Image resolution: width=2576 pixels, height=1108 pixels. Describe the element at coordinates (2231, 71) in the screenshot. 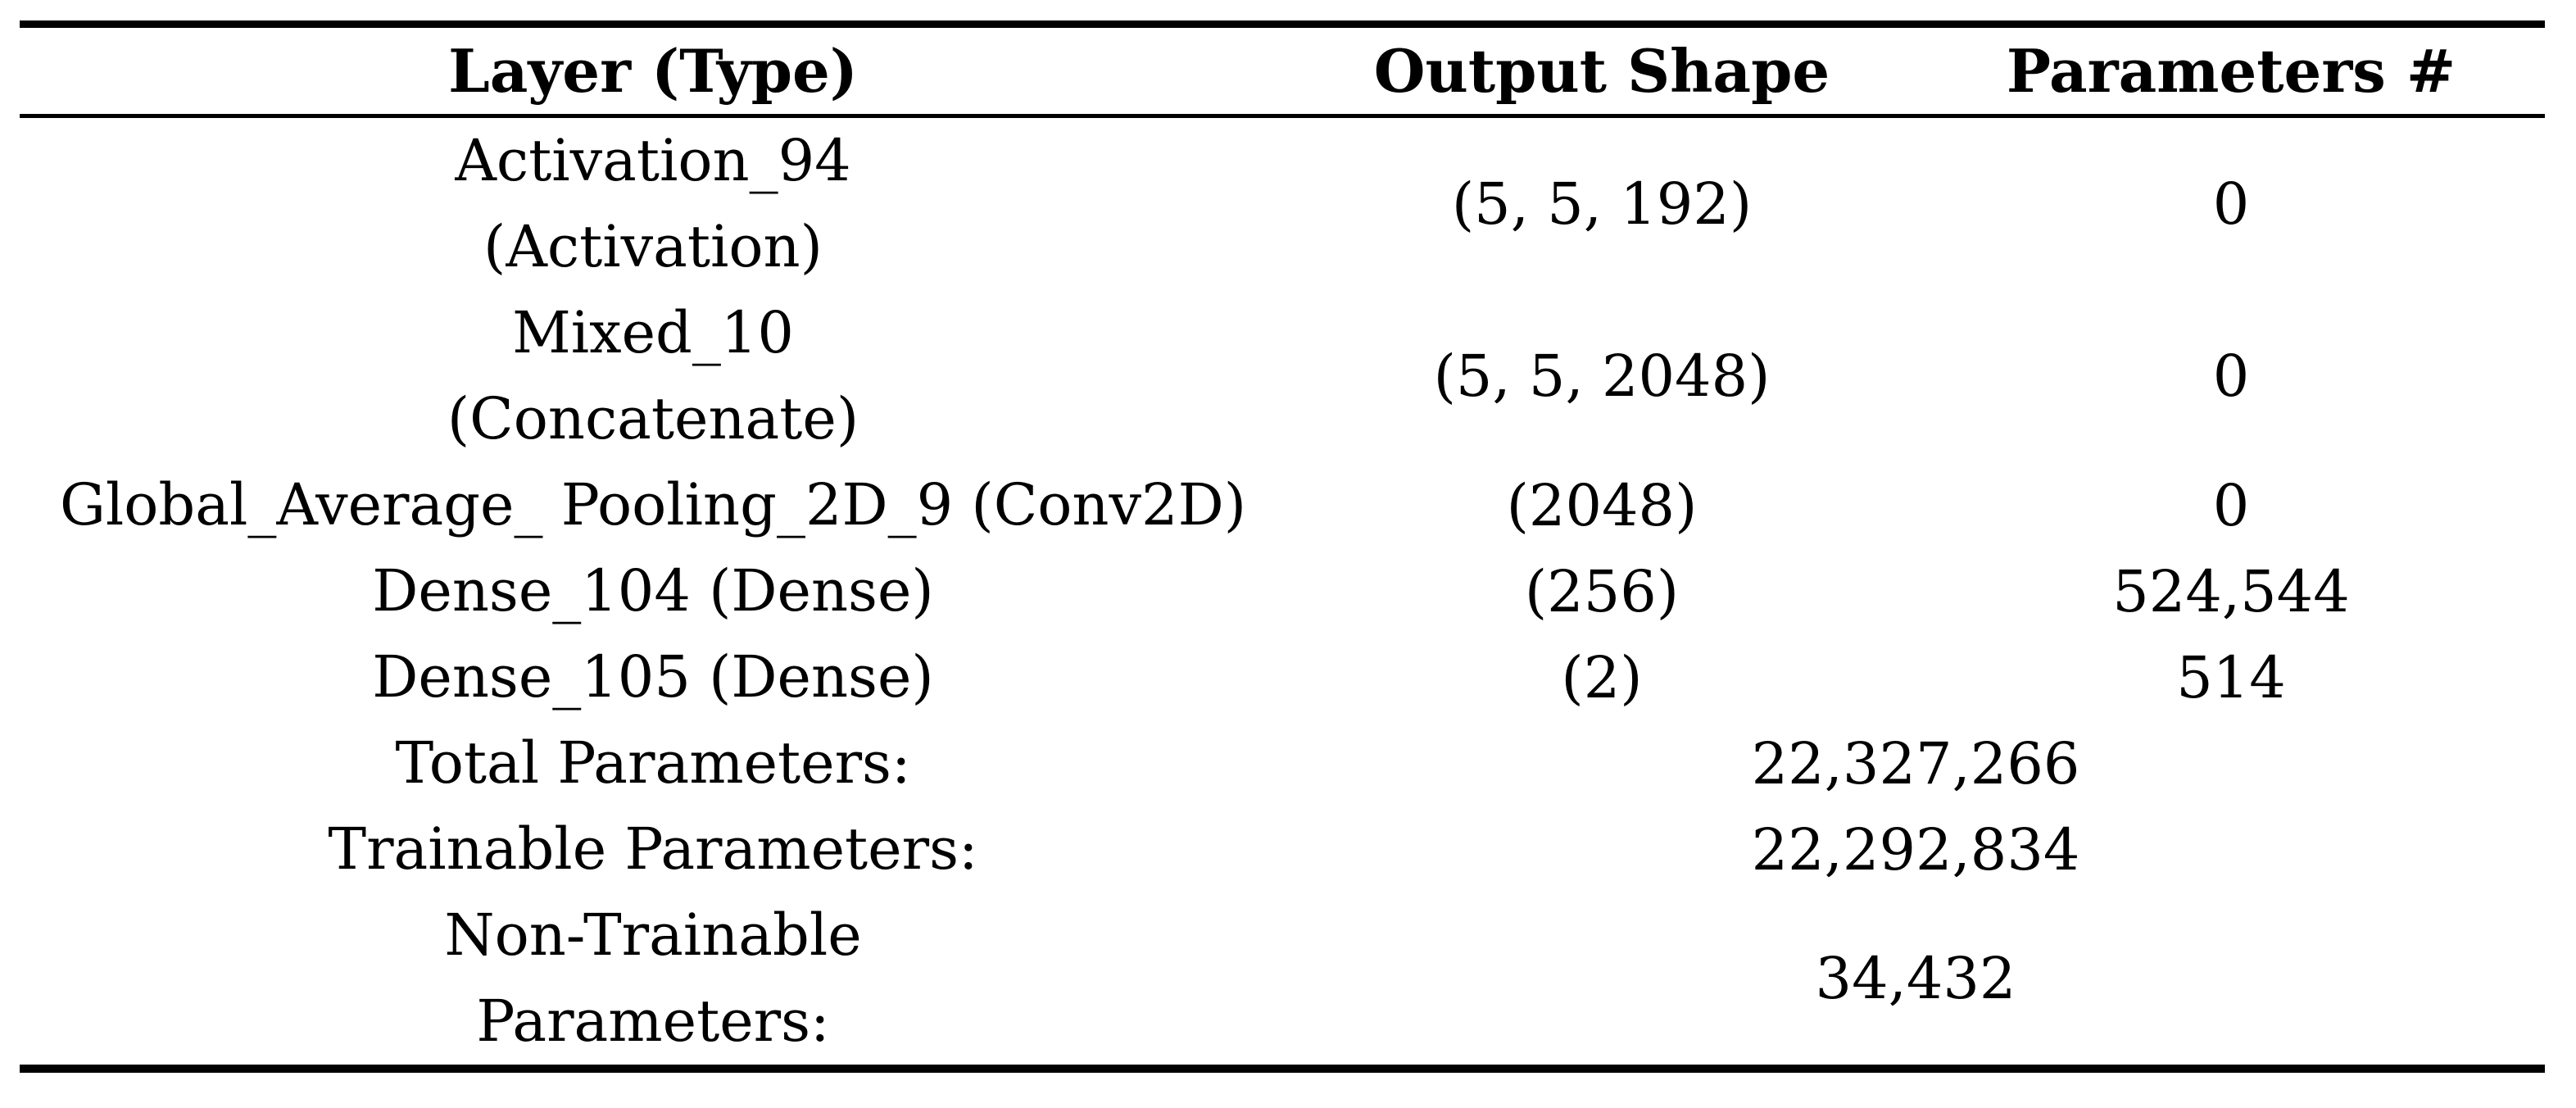

I see `header-parameters: Parameters #` at that location.